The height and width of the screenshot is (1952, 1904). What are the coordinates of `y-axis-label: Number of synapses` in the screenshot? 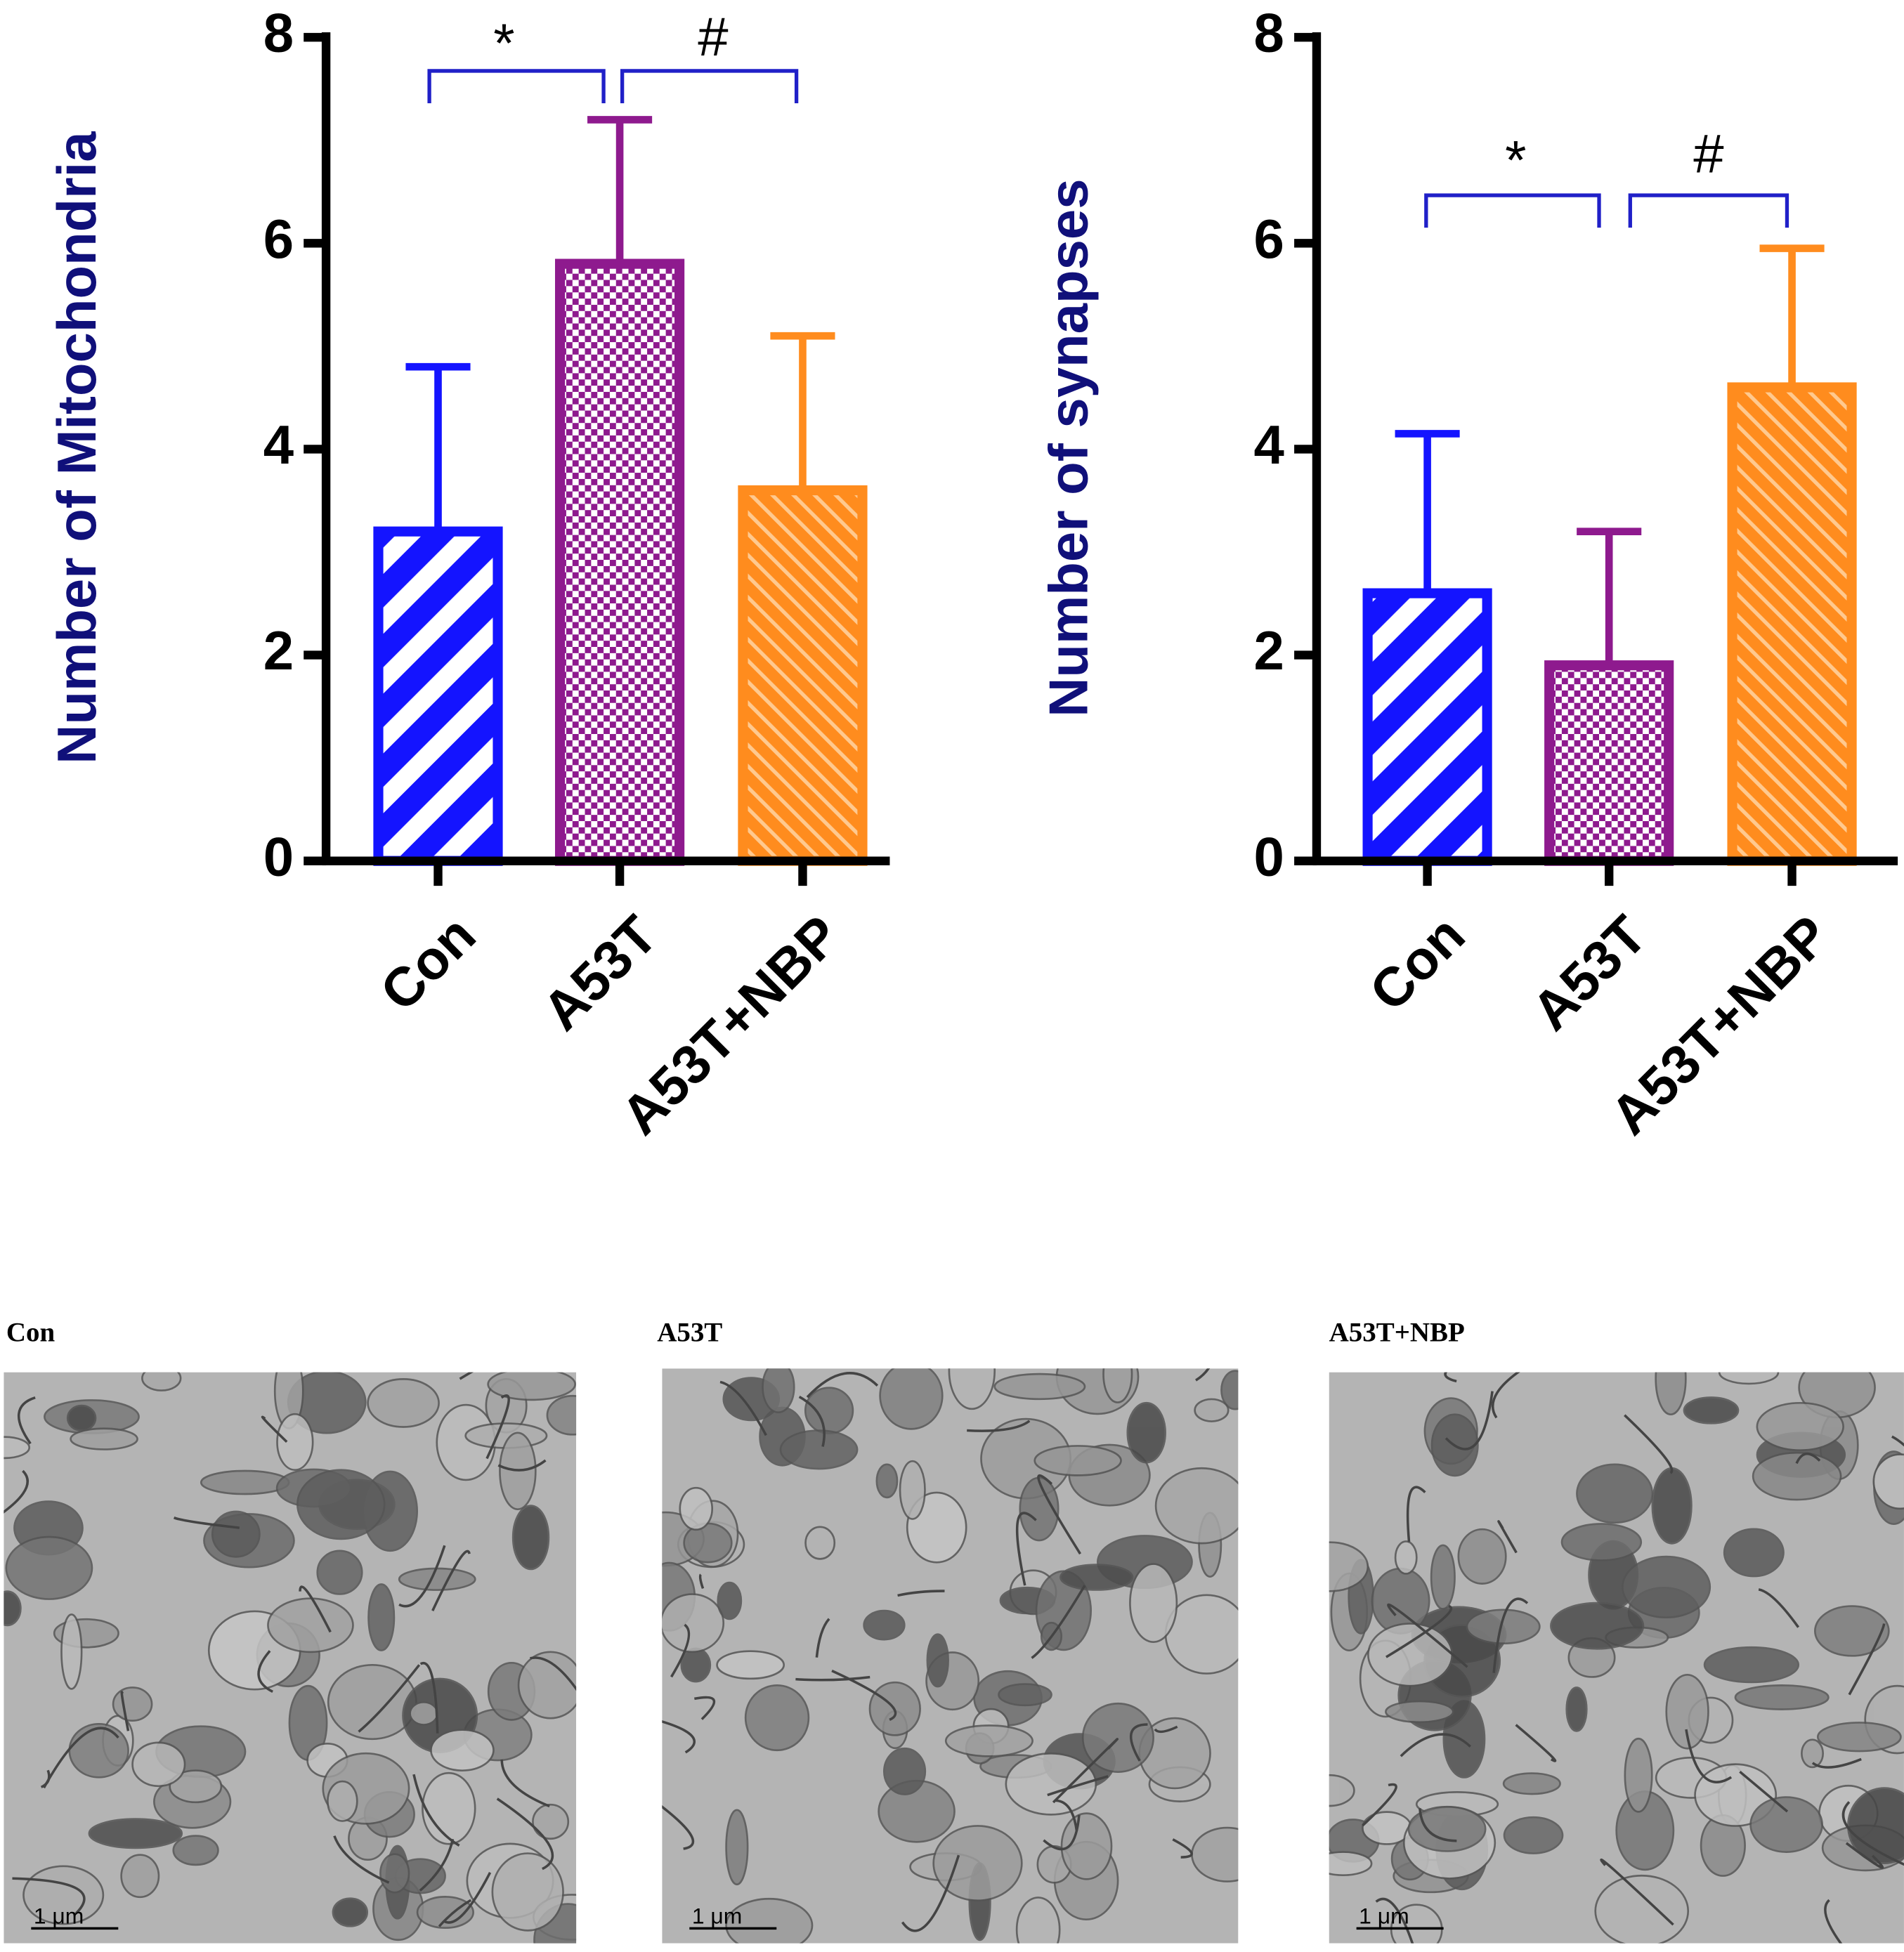 It's located at (1068, 447).